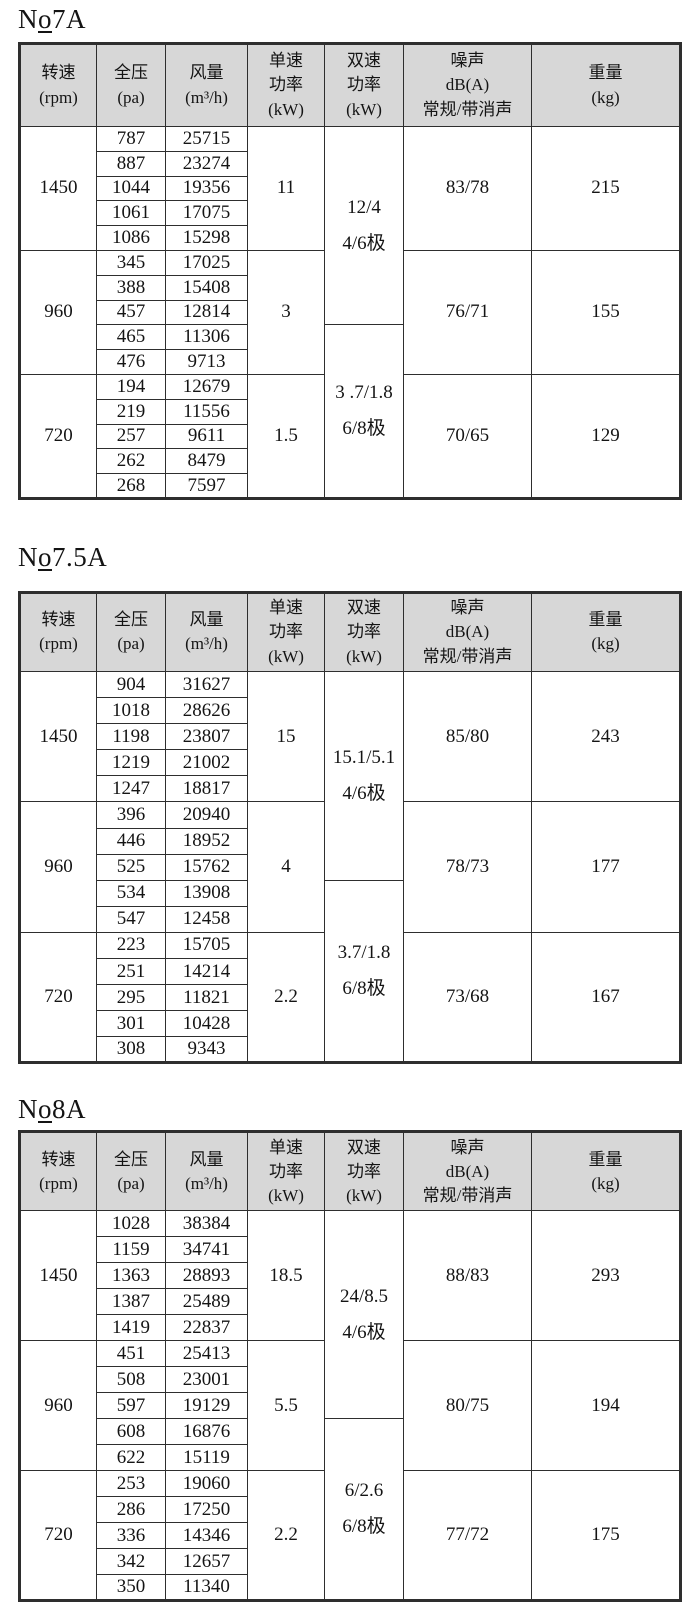 The image size is (700, 1623). I want to click on weight-cell: 129, so click(606, 436).